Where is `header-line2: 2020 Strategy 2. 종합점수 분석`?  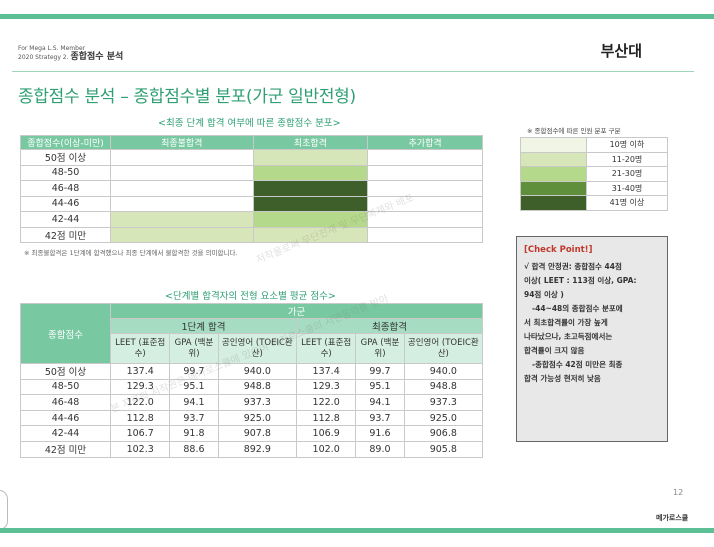 header-line2: 2020 Strategy 2. 종합점수 분석 is located at coordinates (70, 57).